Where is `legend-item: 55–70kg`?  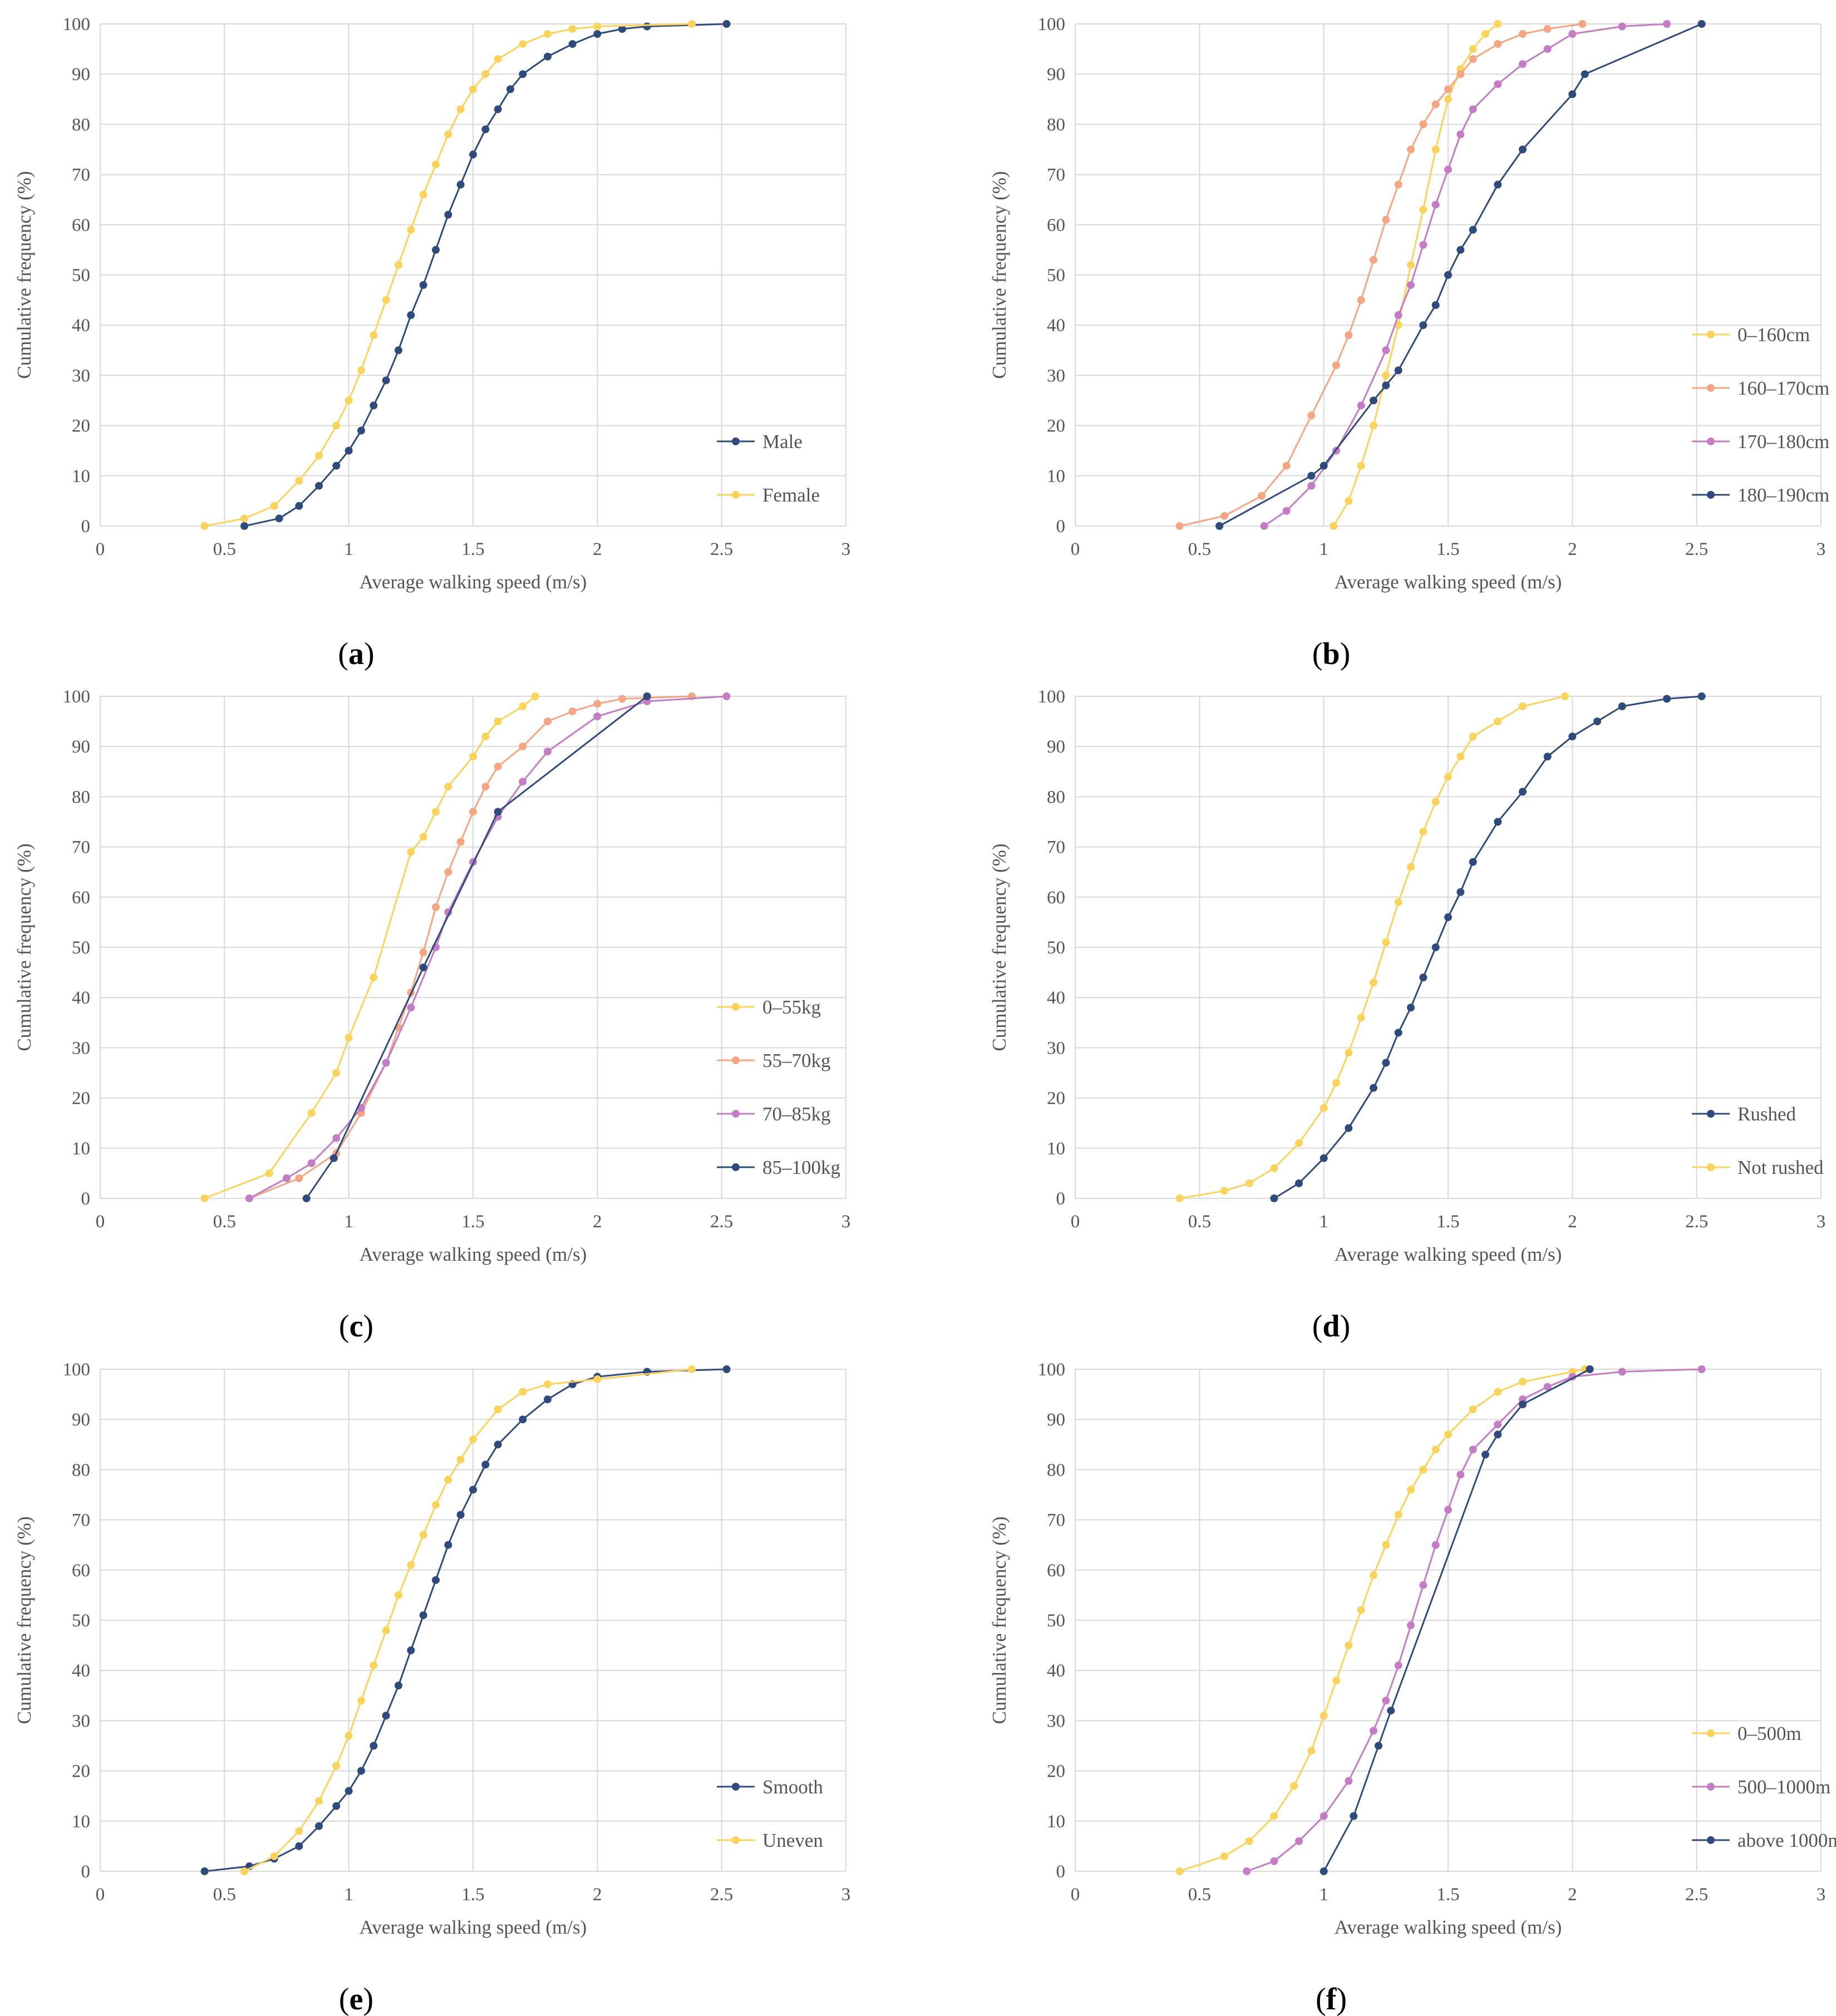
legend-item: 55–70kg is located at coordinates (774, 1060).